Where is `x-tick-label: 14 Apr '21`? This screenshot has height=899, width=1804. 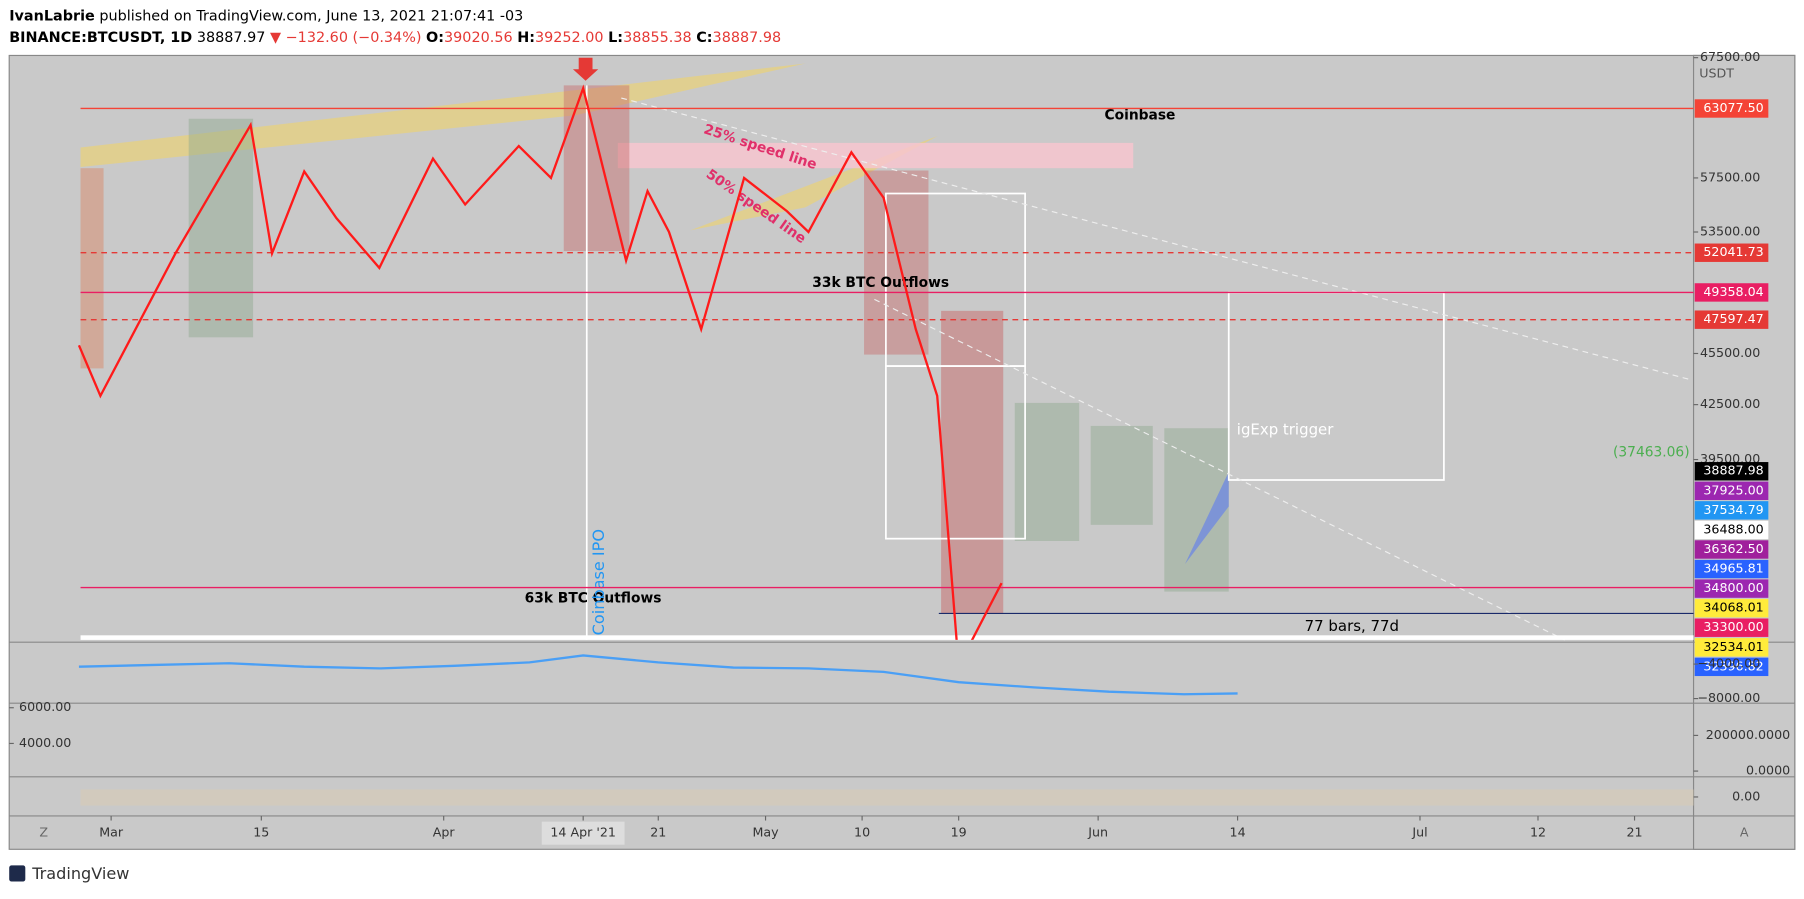
x-tick-label: 14 Apr '21 is located at coordinates (583, 832).